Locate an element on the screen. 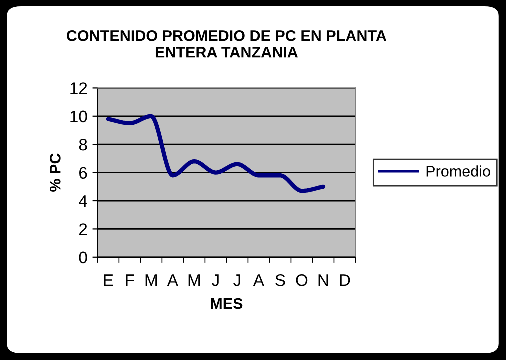 This screenshot has width=506, height=360. x-tick-label: E is located at coordinates (109, 280).